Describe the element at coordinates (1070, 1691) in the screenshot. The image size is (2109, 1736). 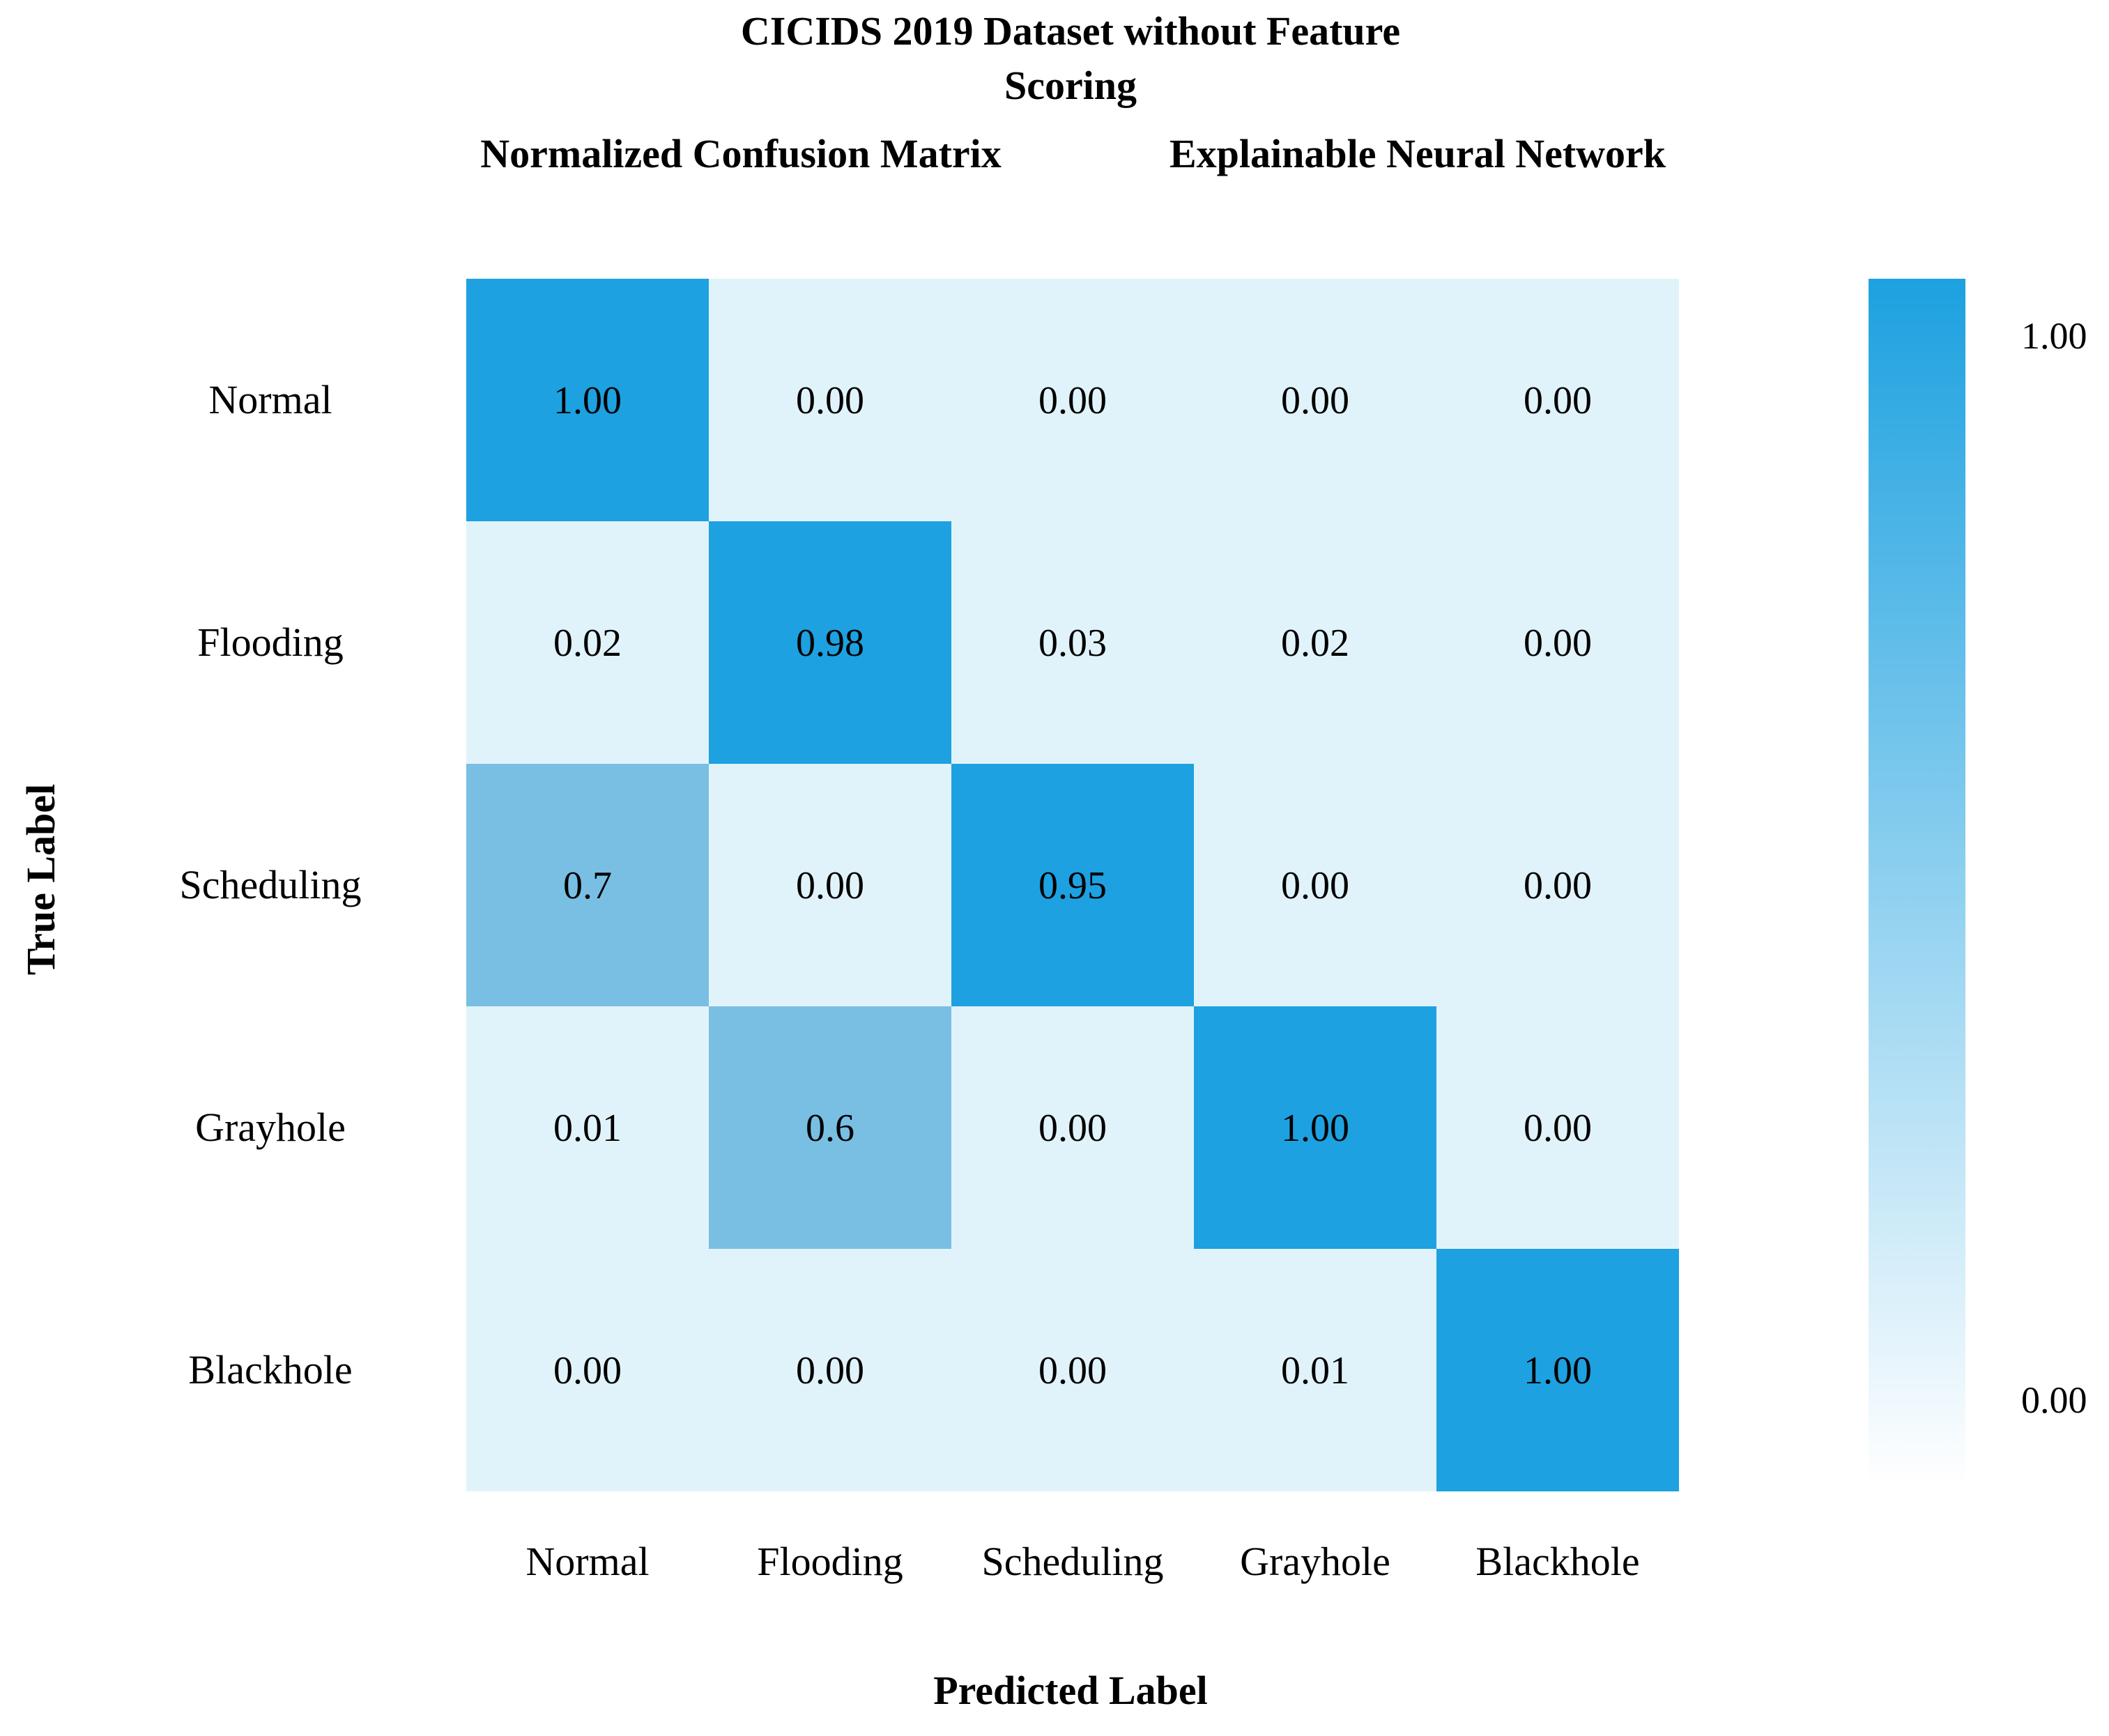
I see `x-axis-label: Predicted Label` at that location.